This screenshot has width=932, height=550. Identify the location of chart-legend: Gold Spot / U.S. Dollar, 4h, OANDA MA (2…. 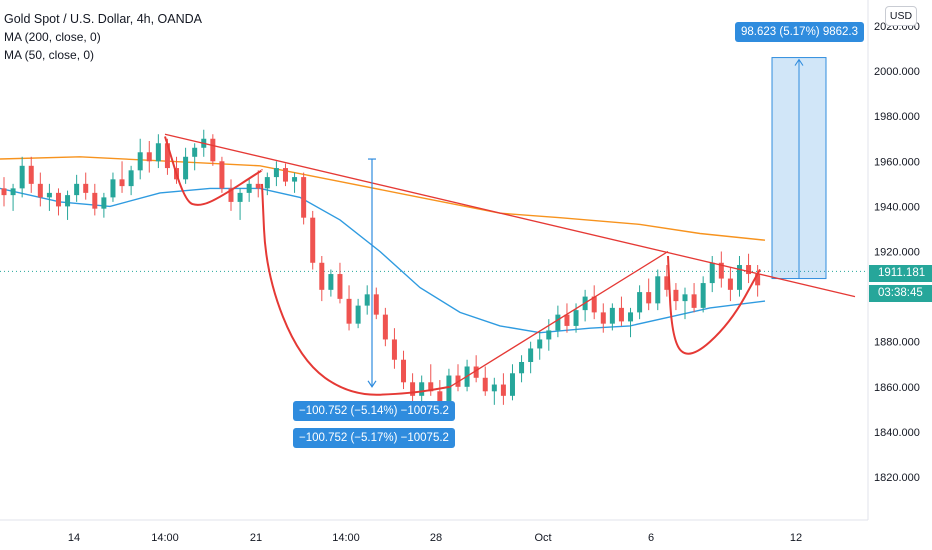
(103, 37).